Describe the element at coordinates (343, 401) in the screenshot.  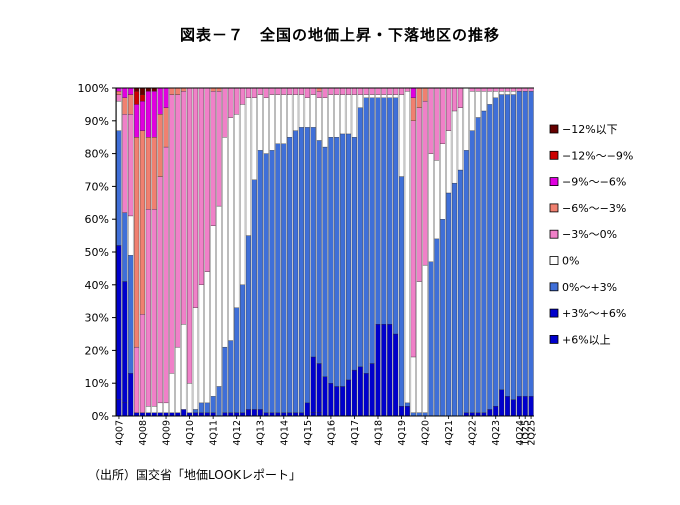
I see `bar-segment-2Q17-s1` at that location.